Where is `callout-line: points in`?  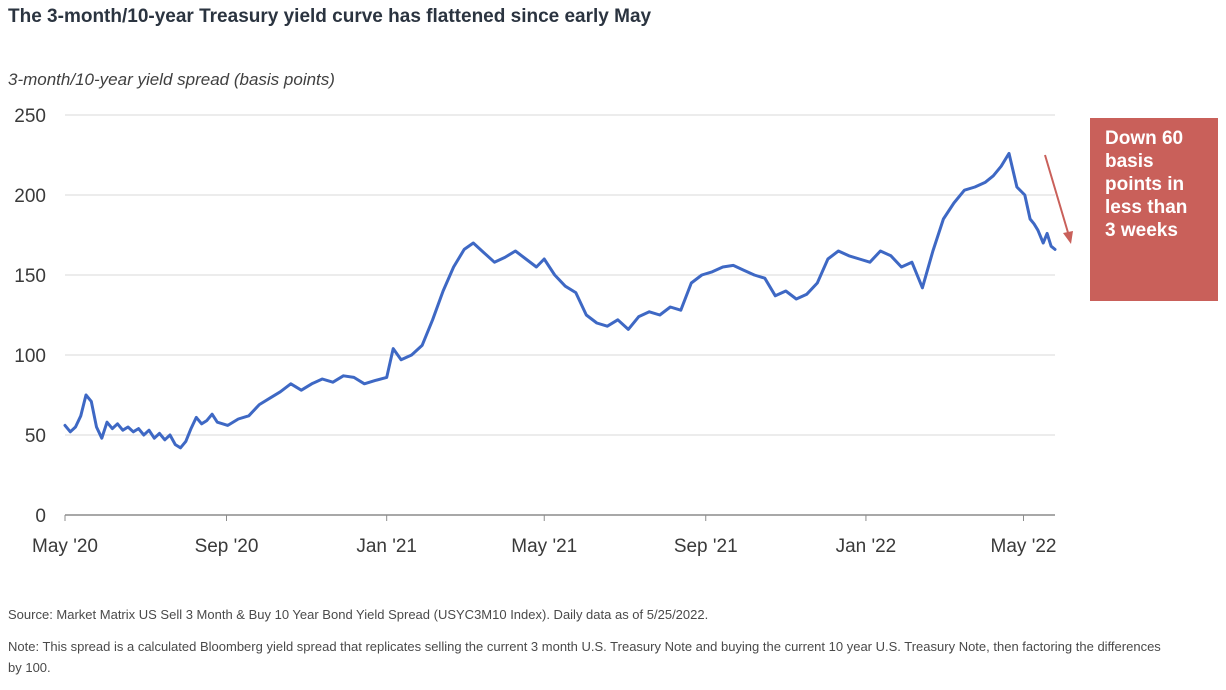
callout-line: points in is located at coordinates (1145, 184).